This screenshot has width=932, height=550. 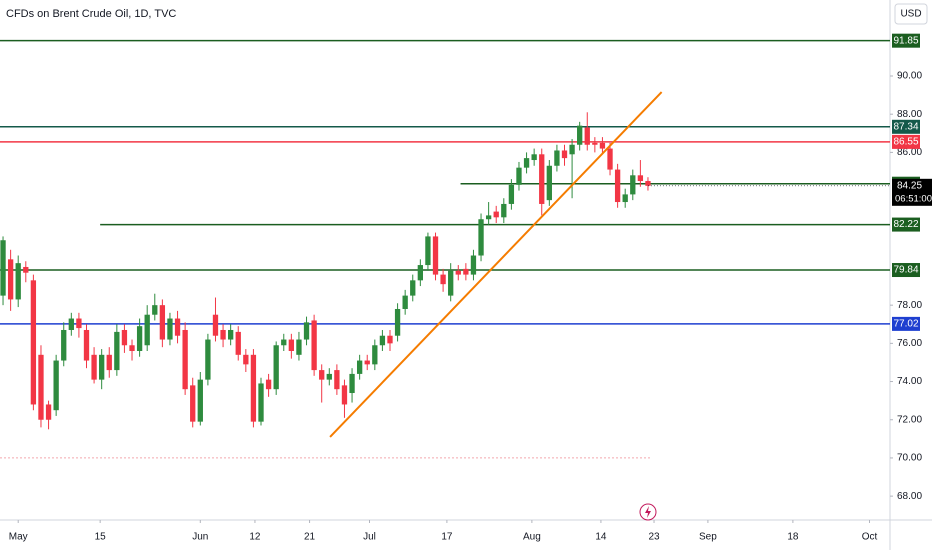 What do you see at coordinates (909, 343) in the screenshot?
I see `y-tick-label: 76.00` at bounding box center [909, 343].